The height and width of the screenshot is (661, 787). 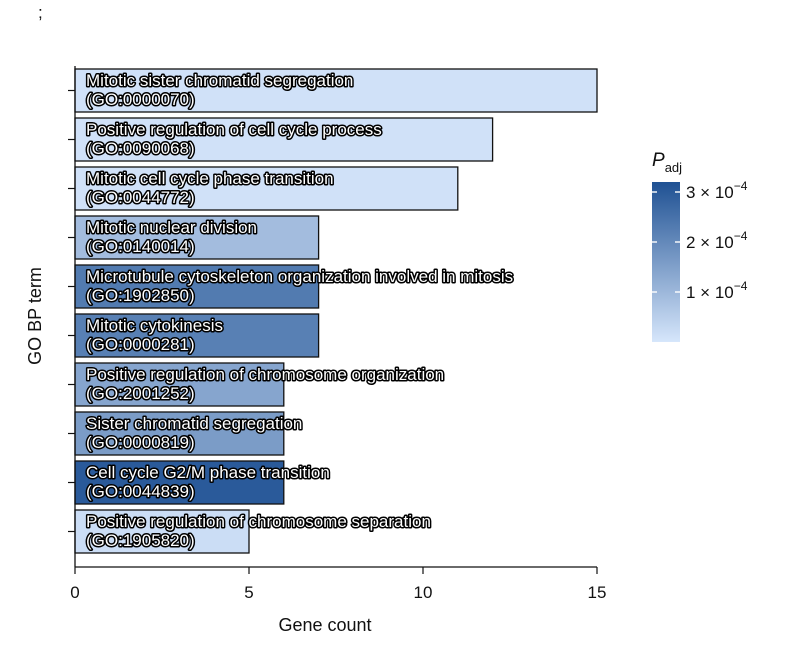 What do you see at coordinates (219, 80) in the screenshot?
I see `bar-label-term: Mitotic sister chromatid segregation` at bounding box center [219, 80].